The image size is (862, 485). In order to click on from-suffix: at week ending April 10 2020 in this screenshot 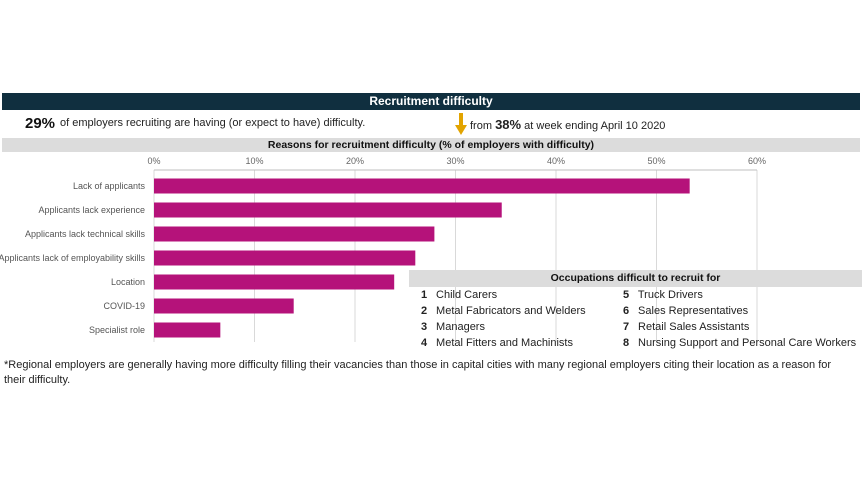, I will do `click(595, 126)`.